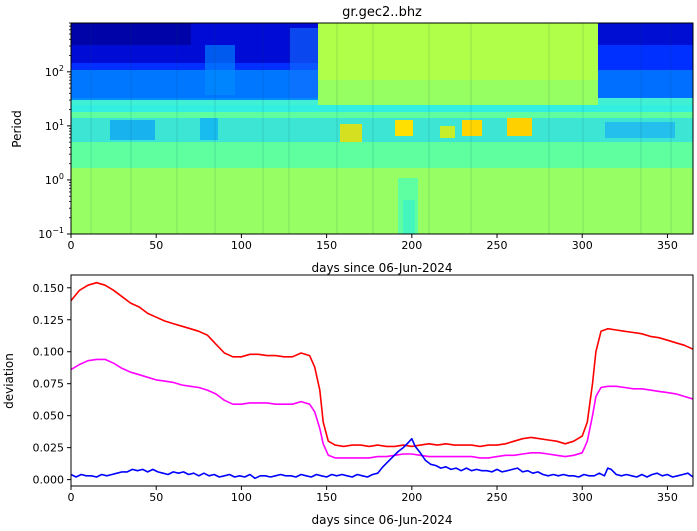  What do you see at coordinates (382, 458) in the screenshot?
I see `deviation-series-blue` at bounding box center [382, 458].